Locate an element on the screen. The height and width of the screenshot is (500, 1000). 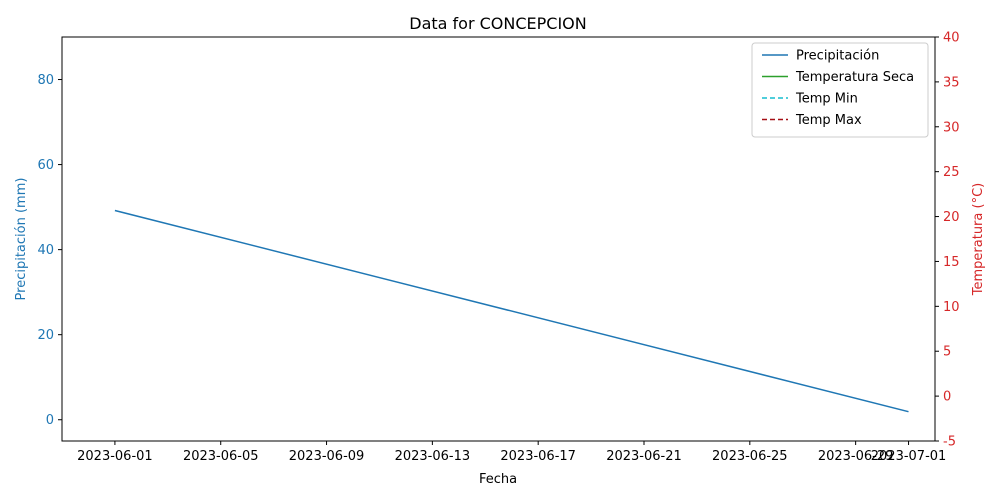
right-y-tick-label: 35 is located at coordinates (951, 82).